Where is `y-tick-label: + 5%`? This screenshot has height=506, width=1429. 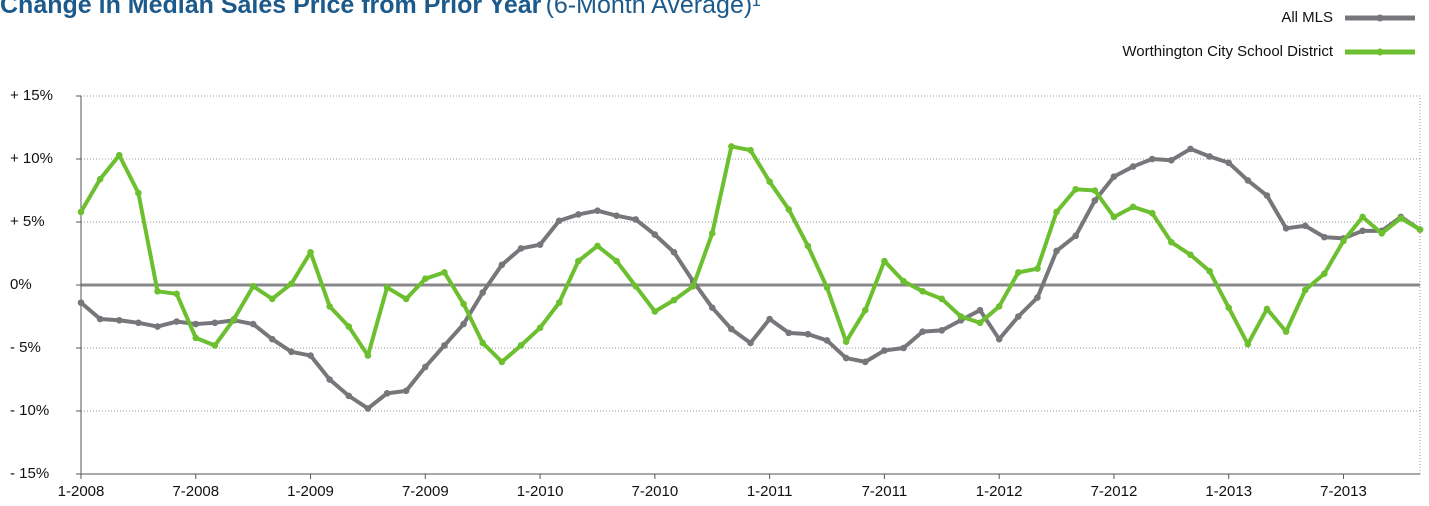 y-tick-label: + 5% is located at coordinates (27, 221).